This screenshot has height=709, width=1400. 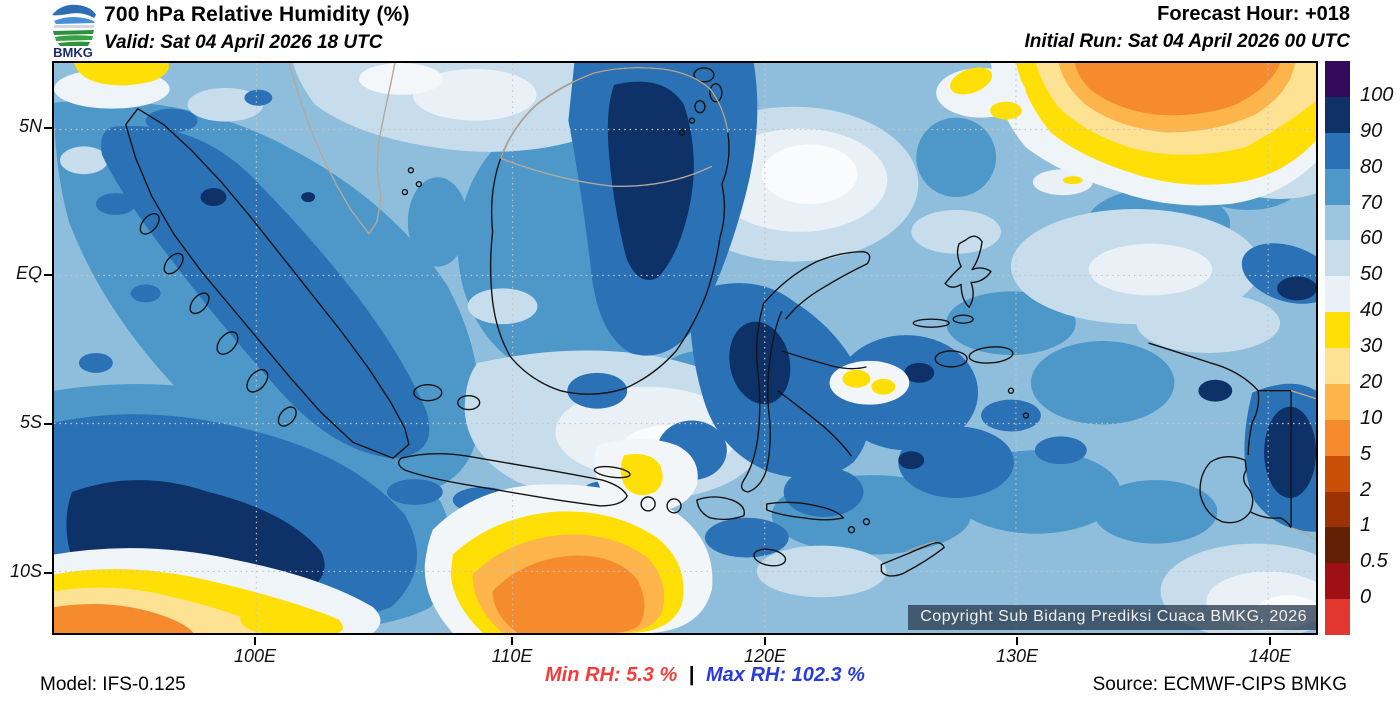 I want to click on page-title: 700 hPa Relative Humidity (%), so click(x=257, y=14).